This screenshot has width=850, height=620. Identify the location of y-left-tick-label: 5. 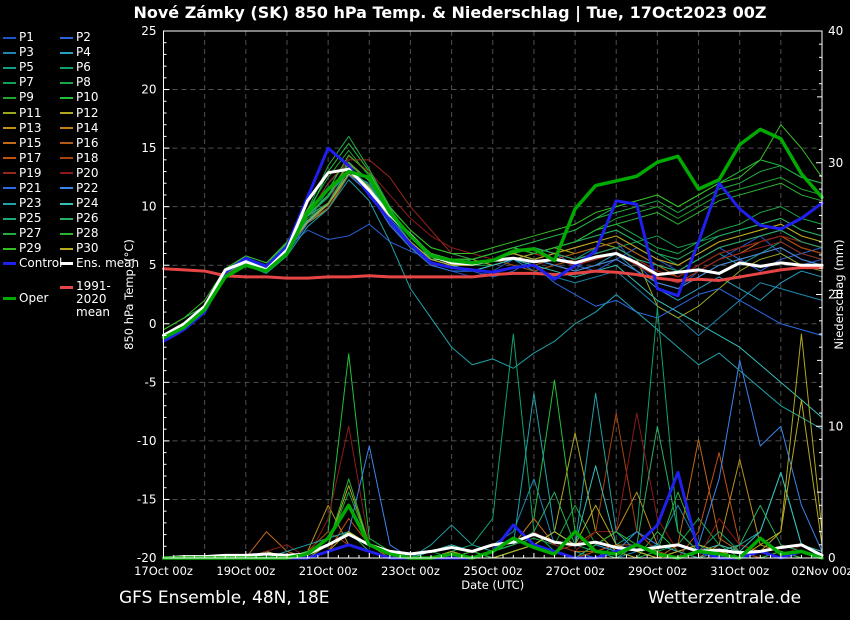
(153, 265).